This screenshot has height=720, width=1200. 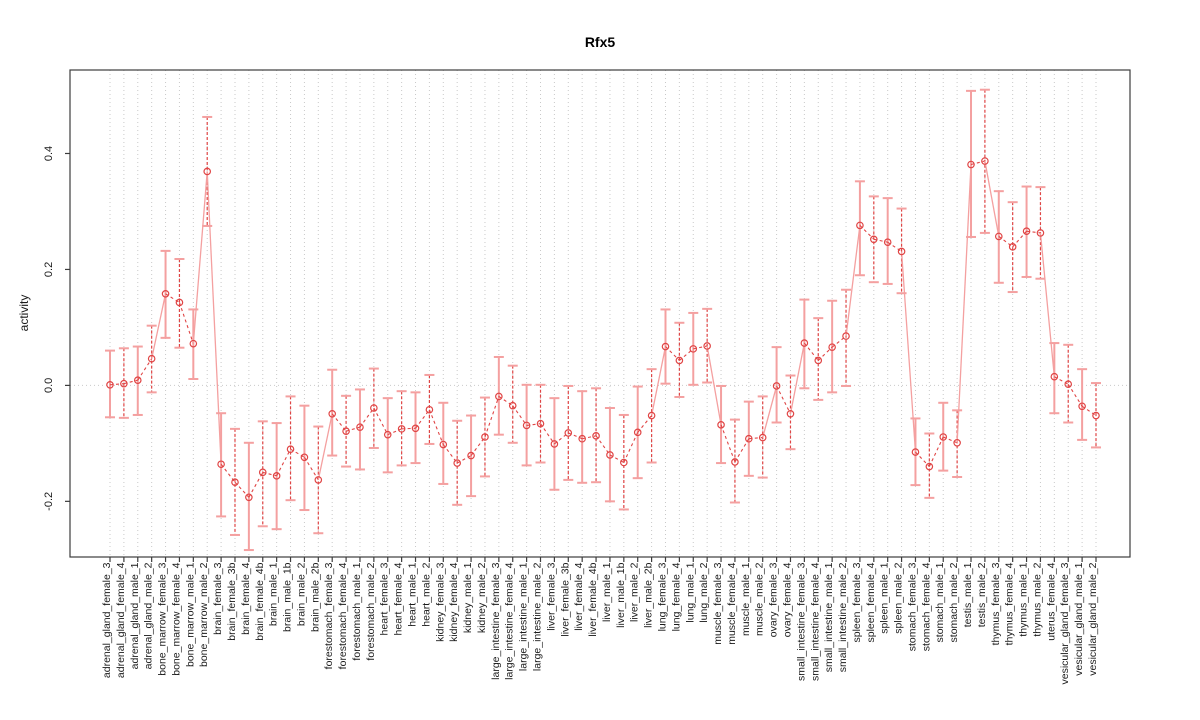 I want to click on x-tick-label: small_intestine_female_4, so click(x=815, y=621).